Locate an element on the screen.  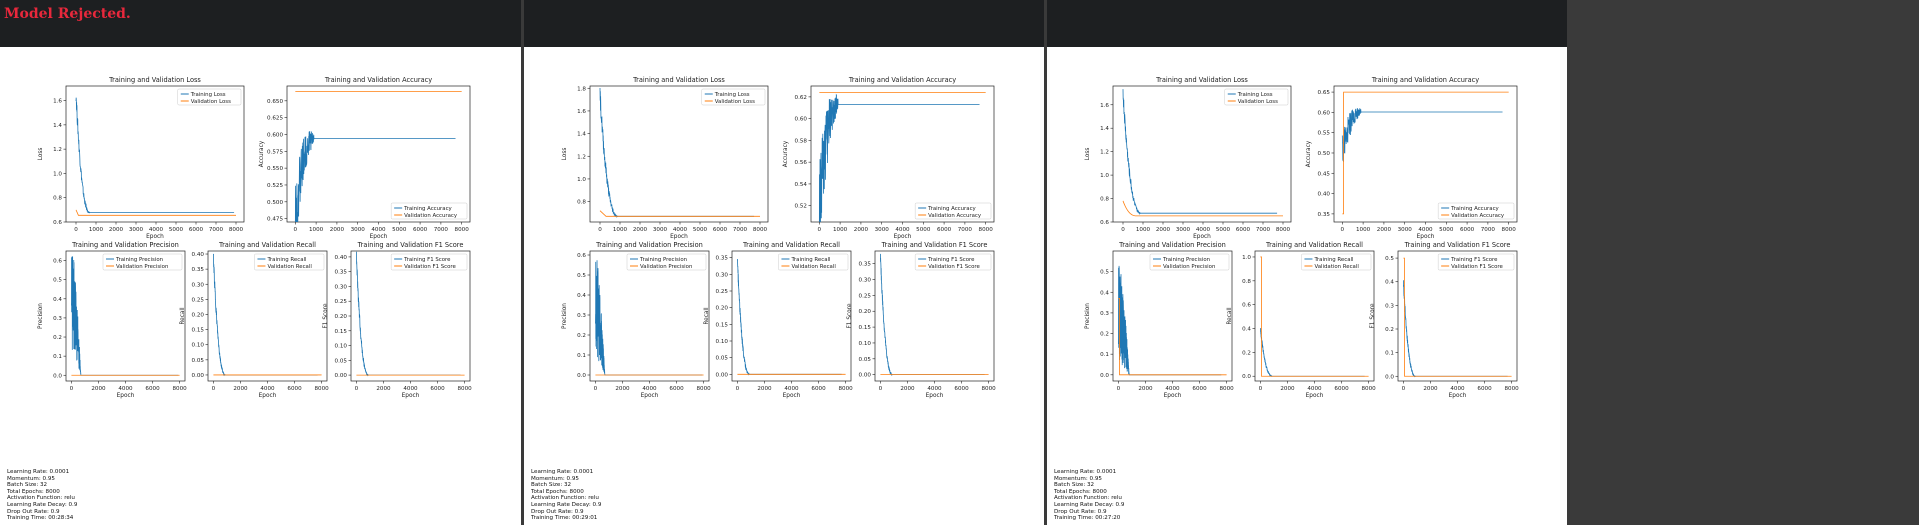
y-tick-label: 0.58 is located at coordinates (801, 141).